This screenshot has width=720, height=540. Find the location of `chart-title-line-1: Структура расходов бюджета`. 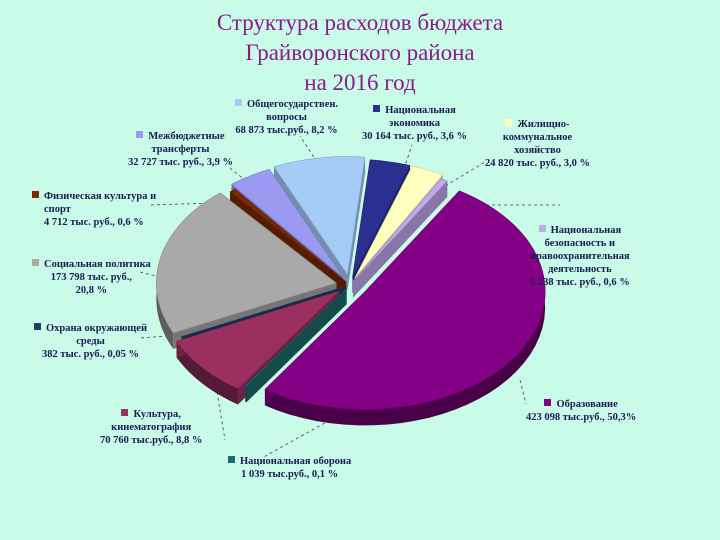

chart-title-line-1: Структура расходов бюджета is located at coordinates (360, 22).